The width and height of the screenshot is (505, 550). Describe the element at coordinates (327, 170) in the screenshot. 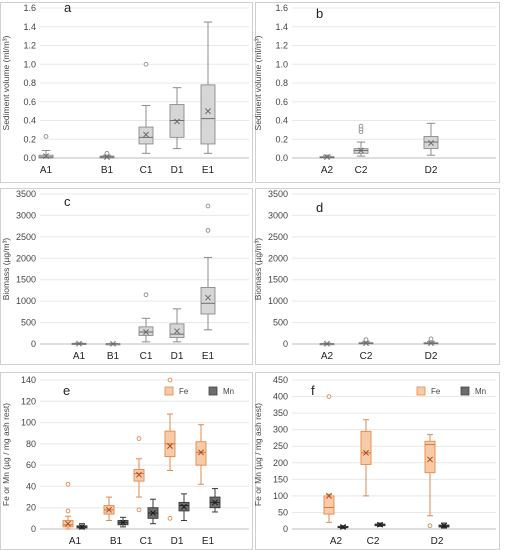

I see `x-category-label: A2` at that location.